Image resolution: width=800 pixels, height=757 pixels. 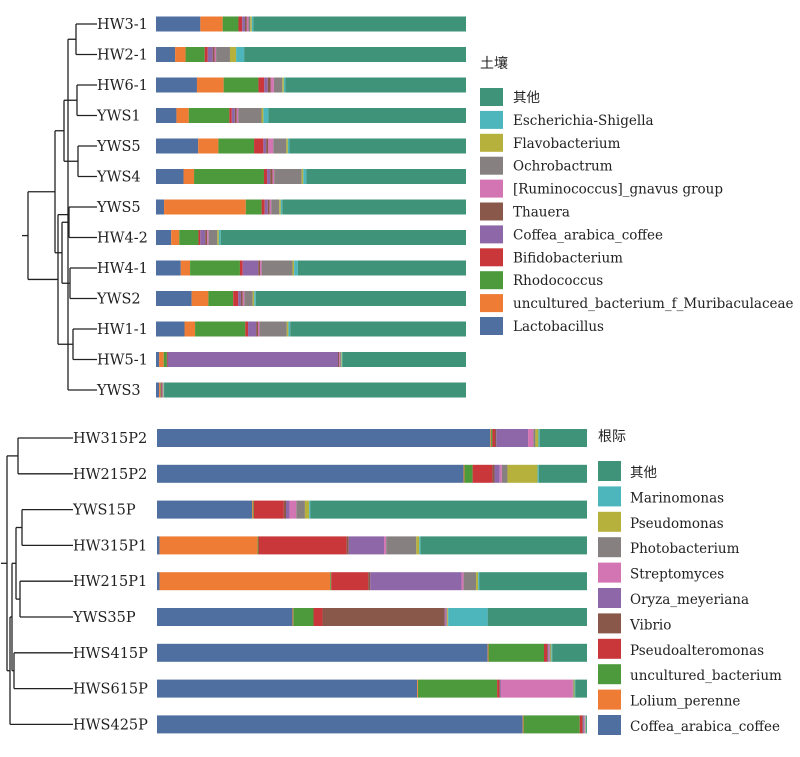 I want to click on sample-label: HW215P1, so click(x=110, y=582).